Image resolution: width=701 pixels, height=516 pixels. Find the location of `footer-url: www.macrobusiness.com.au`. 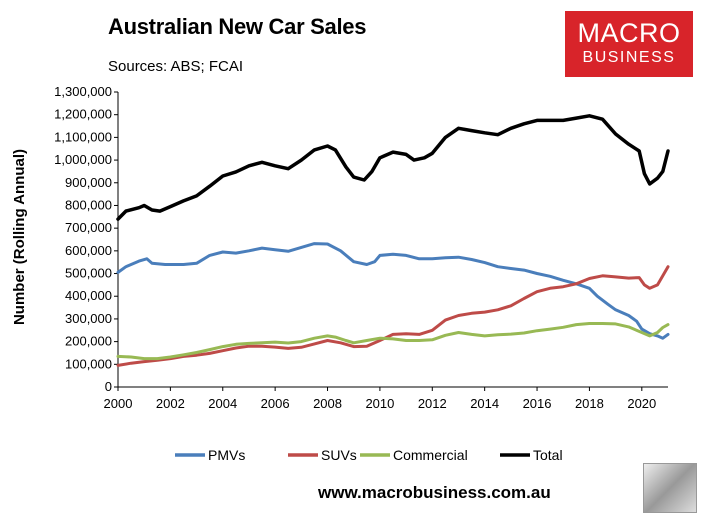

footer-url: www.macrobusiness.com.au is located at coordinates (434, 492).